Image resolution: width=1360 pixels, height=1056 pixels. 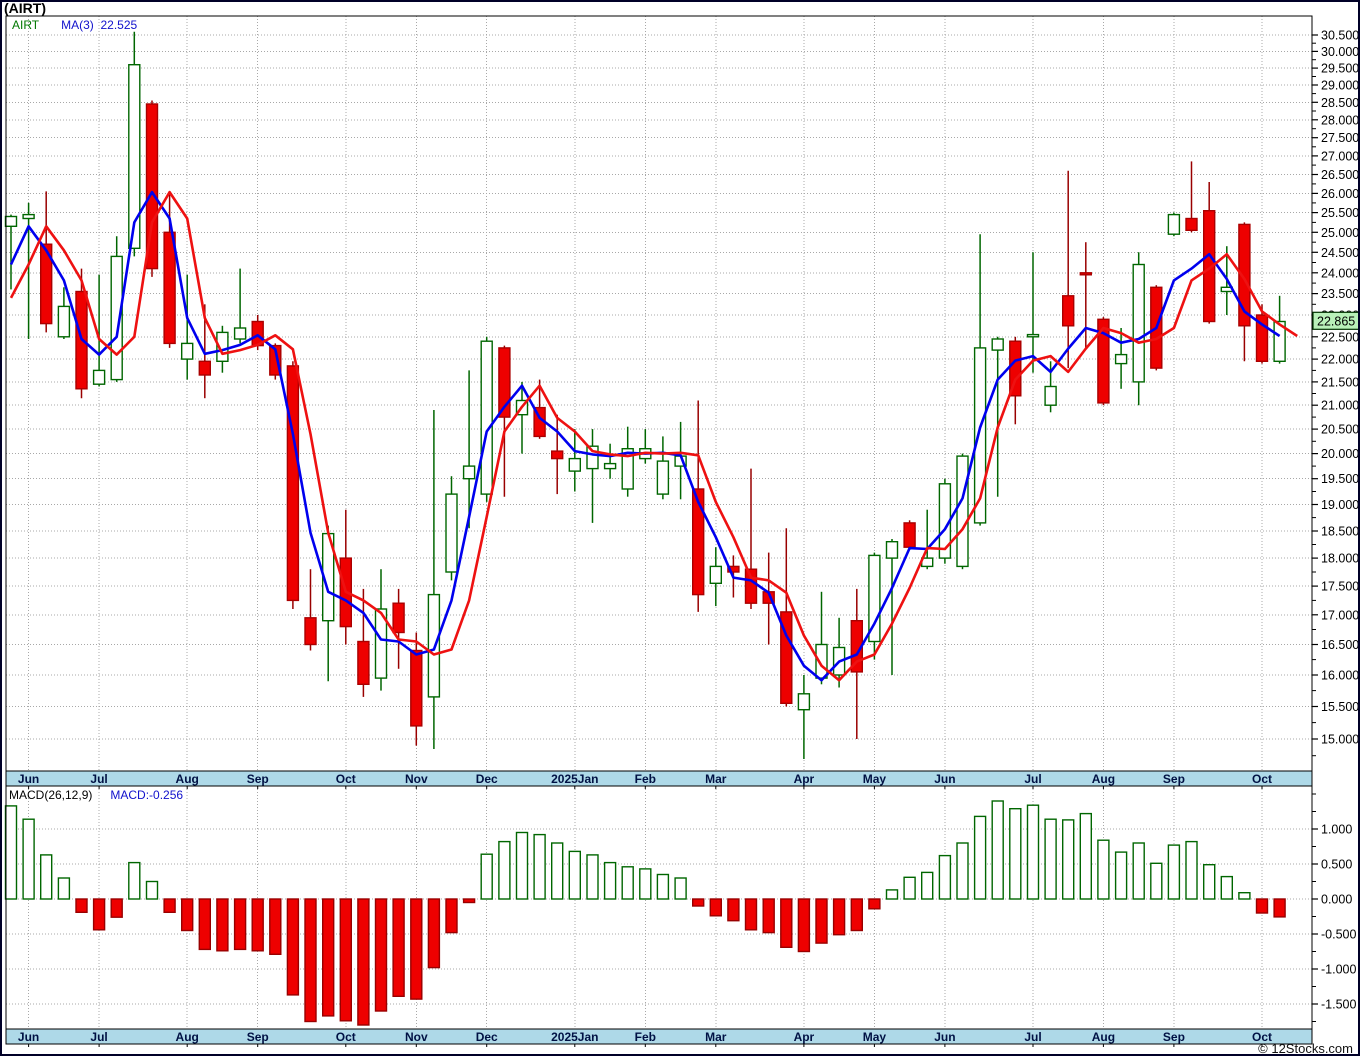 I want to click on svg-text: 21.000, so click(x=1339, y=406).